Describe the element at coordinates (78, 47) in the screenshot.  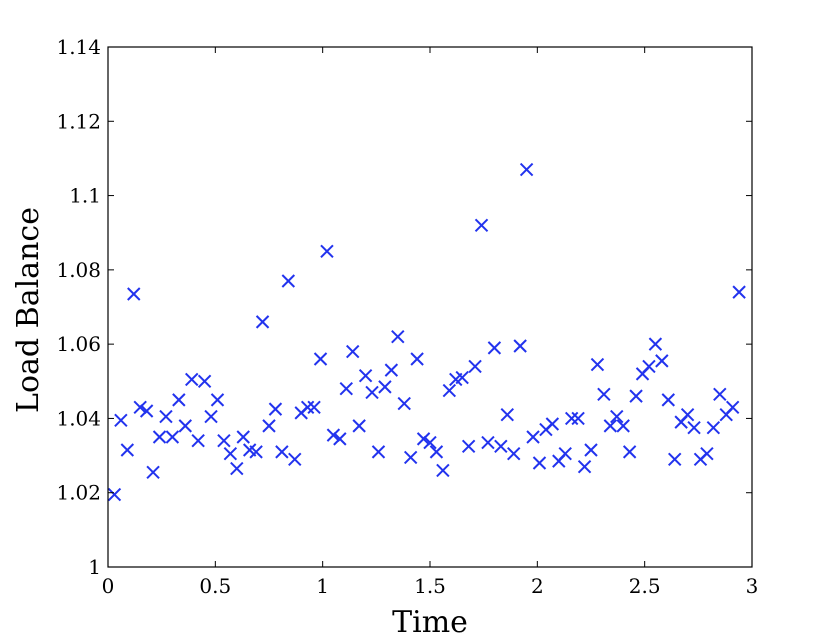
I see `y-tick-label: 1.14` at that location.